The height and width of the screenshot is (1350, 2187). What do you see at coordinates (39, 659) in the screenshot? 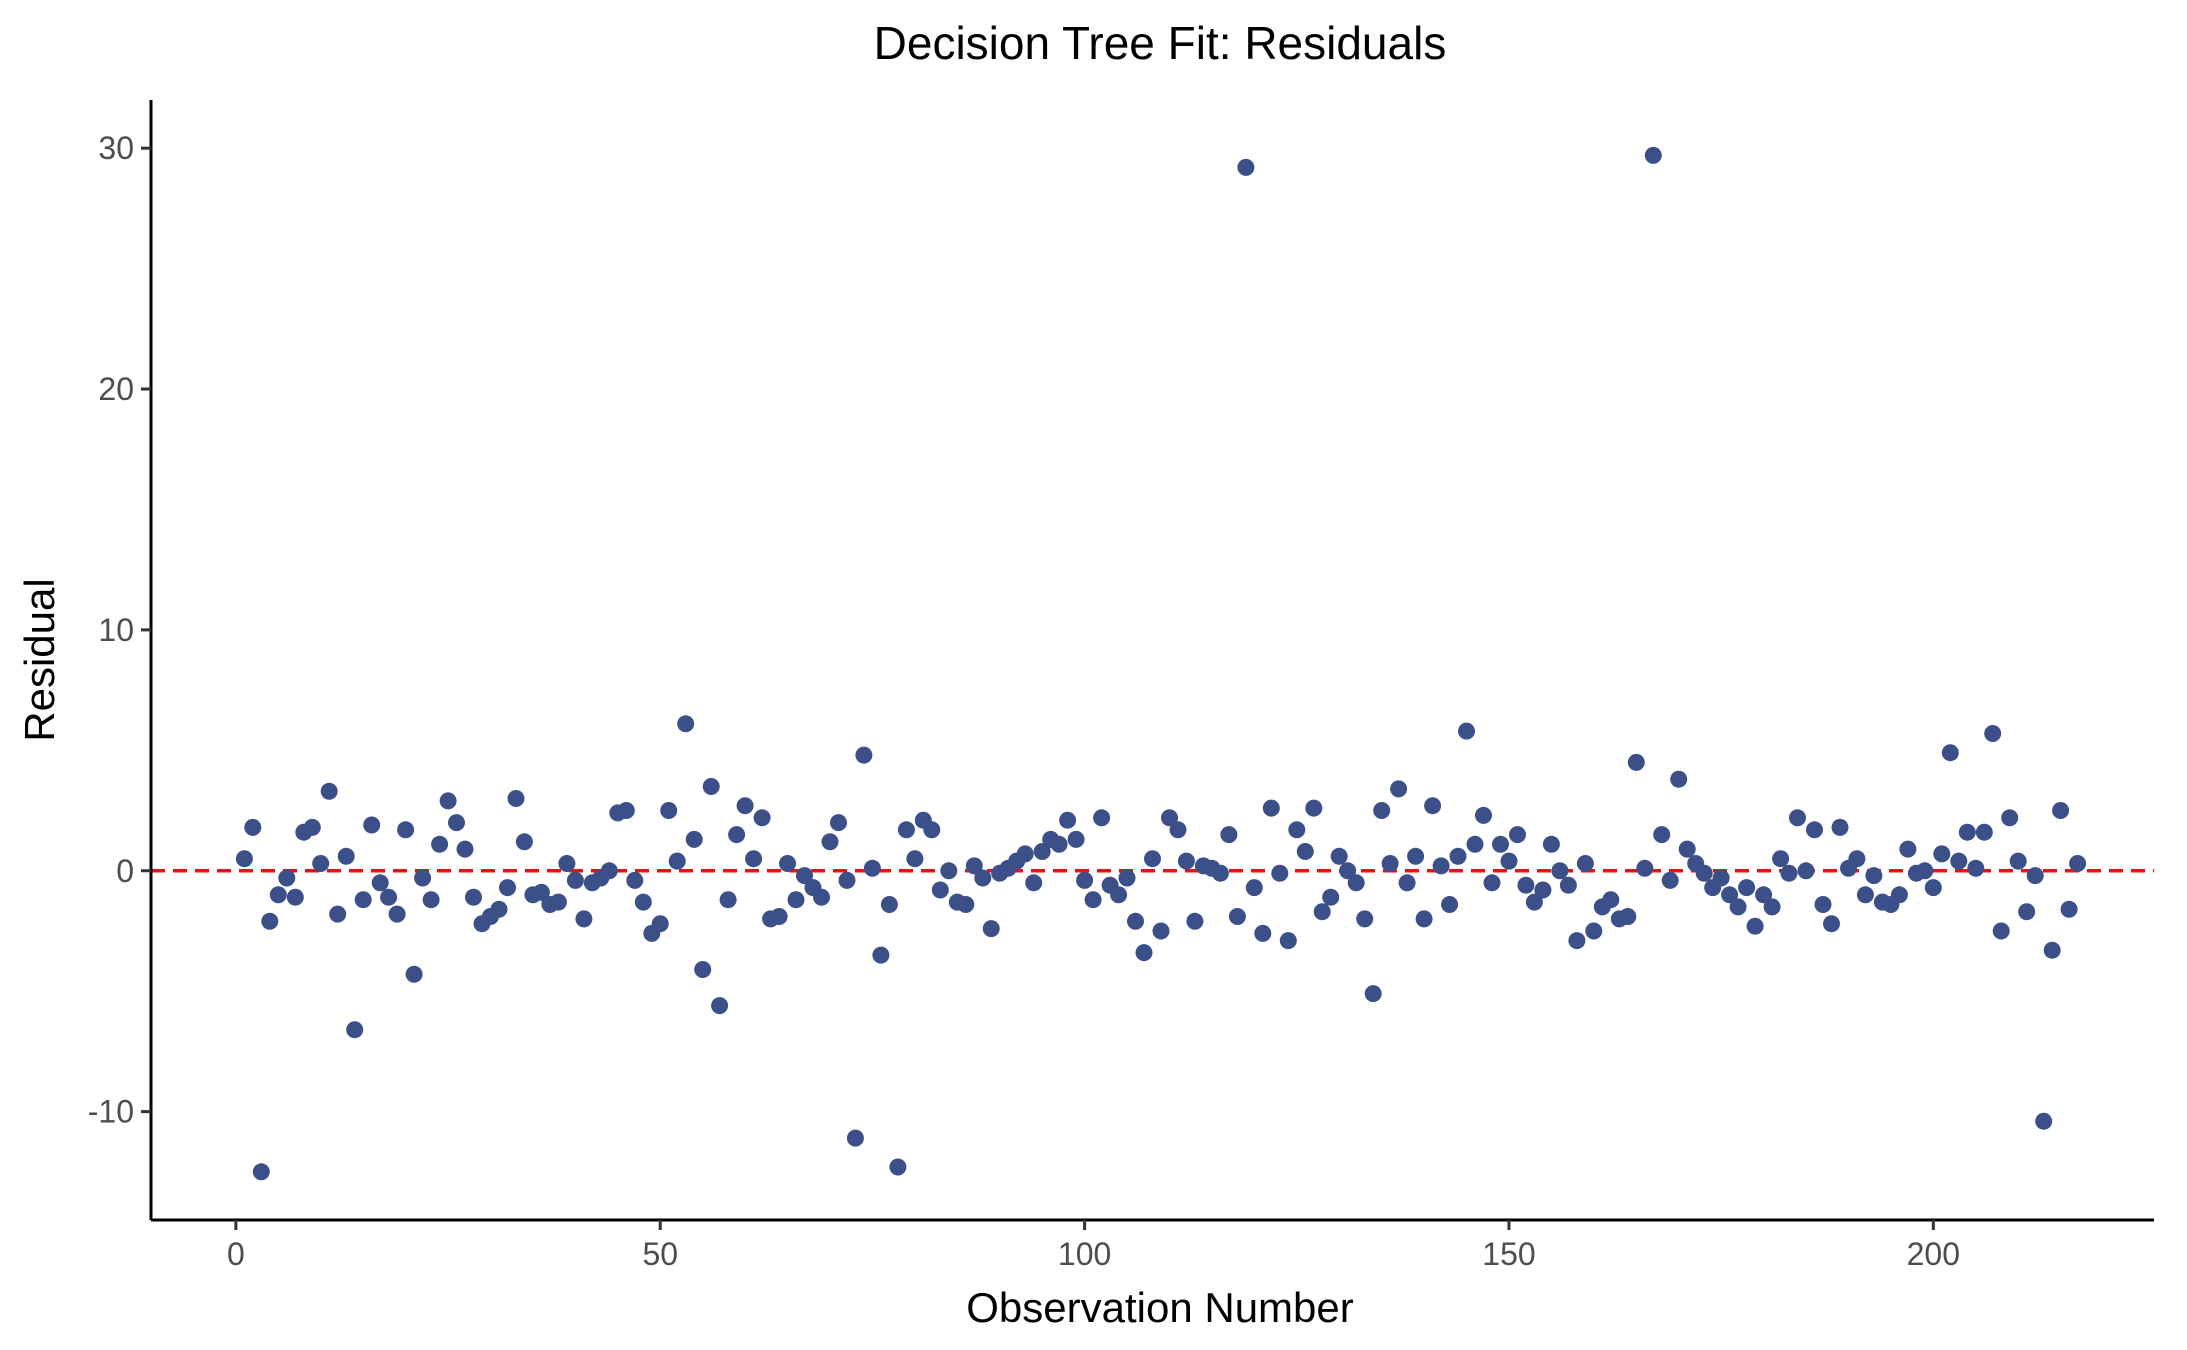
I see `y-axis-title: Residual` at bounding box center [39, 659].